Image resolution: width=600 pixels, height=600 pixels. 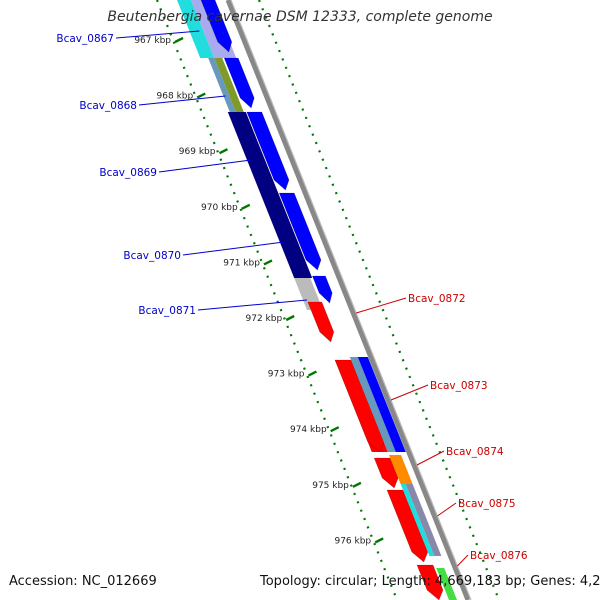 What do you see at coordinates (83, 581) in the screenshot?
I see `accession-label: Accession: NC_012669` at bounding box center [83, 581].